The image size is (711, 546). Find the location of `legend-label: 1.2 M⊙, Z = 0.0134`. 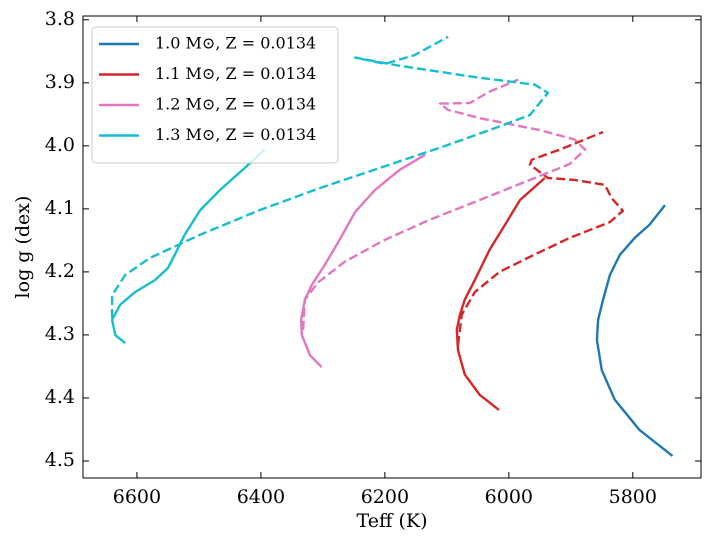

legend-label: 1.2 M⊙, Z = 0.0134 is located at coordinates (235, 104).